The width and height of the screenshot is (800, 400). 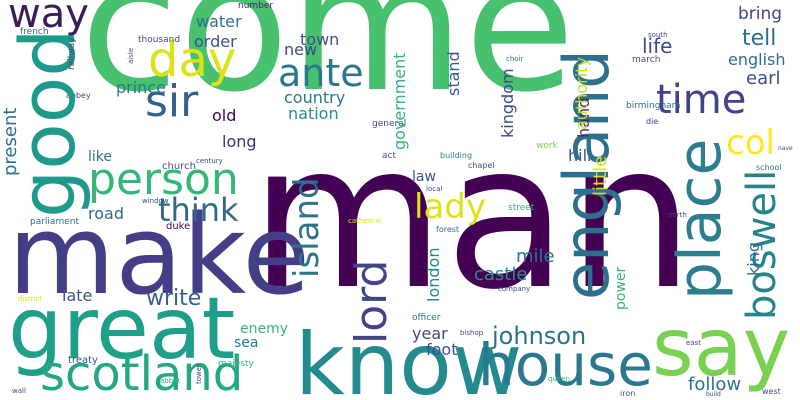 What do you see at coordinates (539, 336) in the screenshot?
I see `word-johnson: johnson` at bounding box center [539, 336].